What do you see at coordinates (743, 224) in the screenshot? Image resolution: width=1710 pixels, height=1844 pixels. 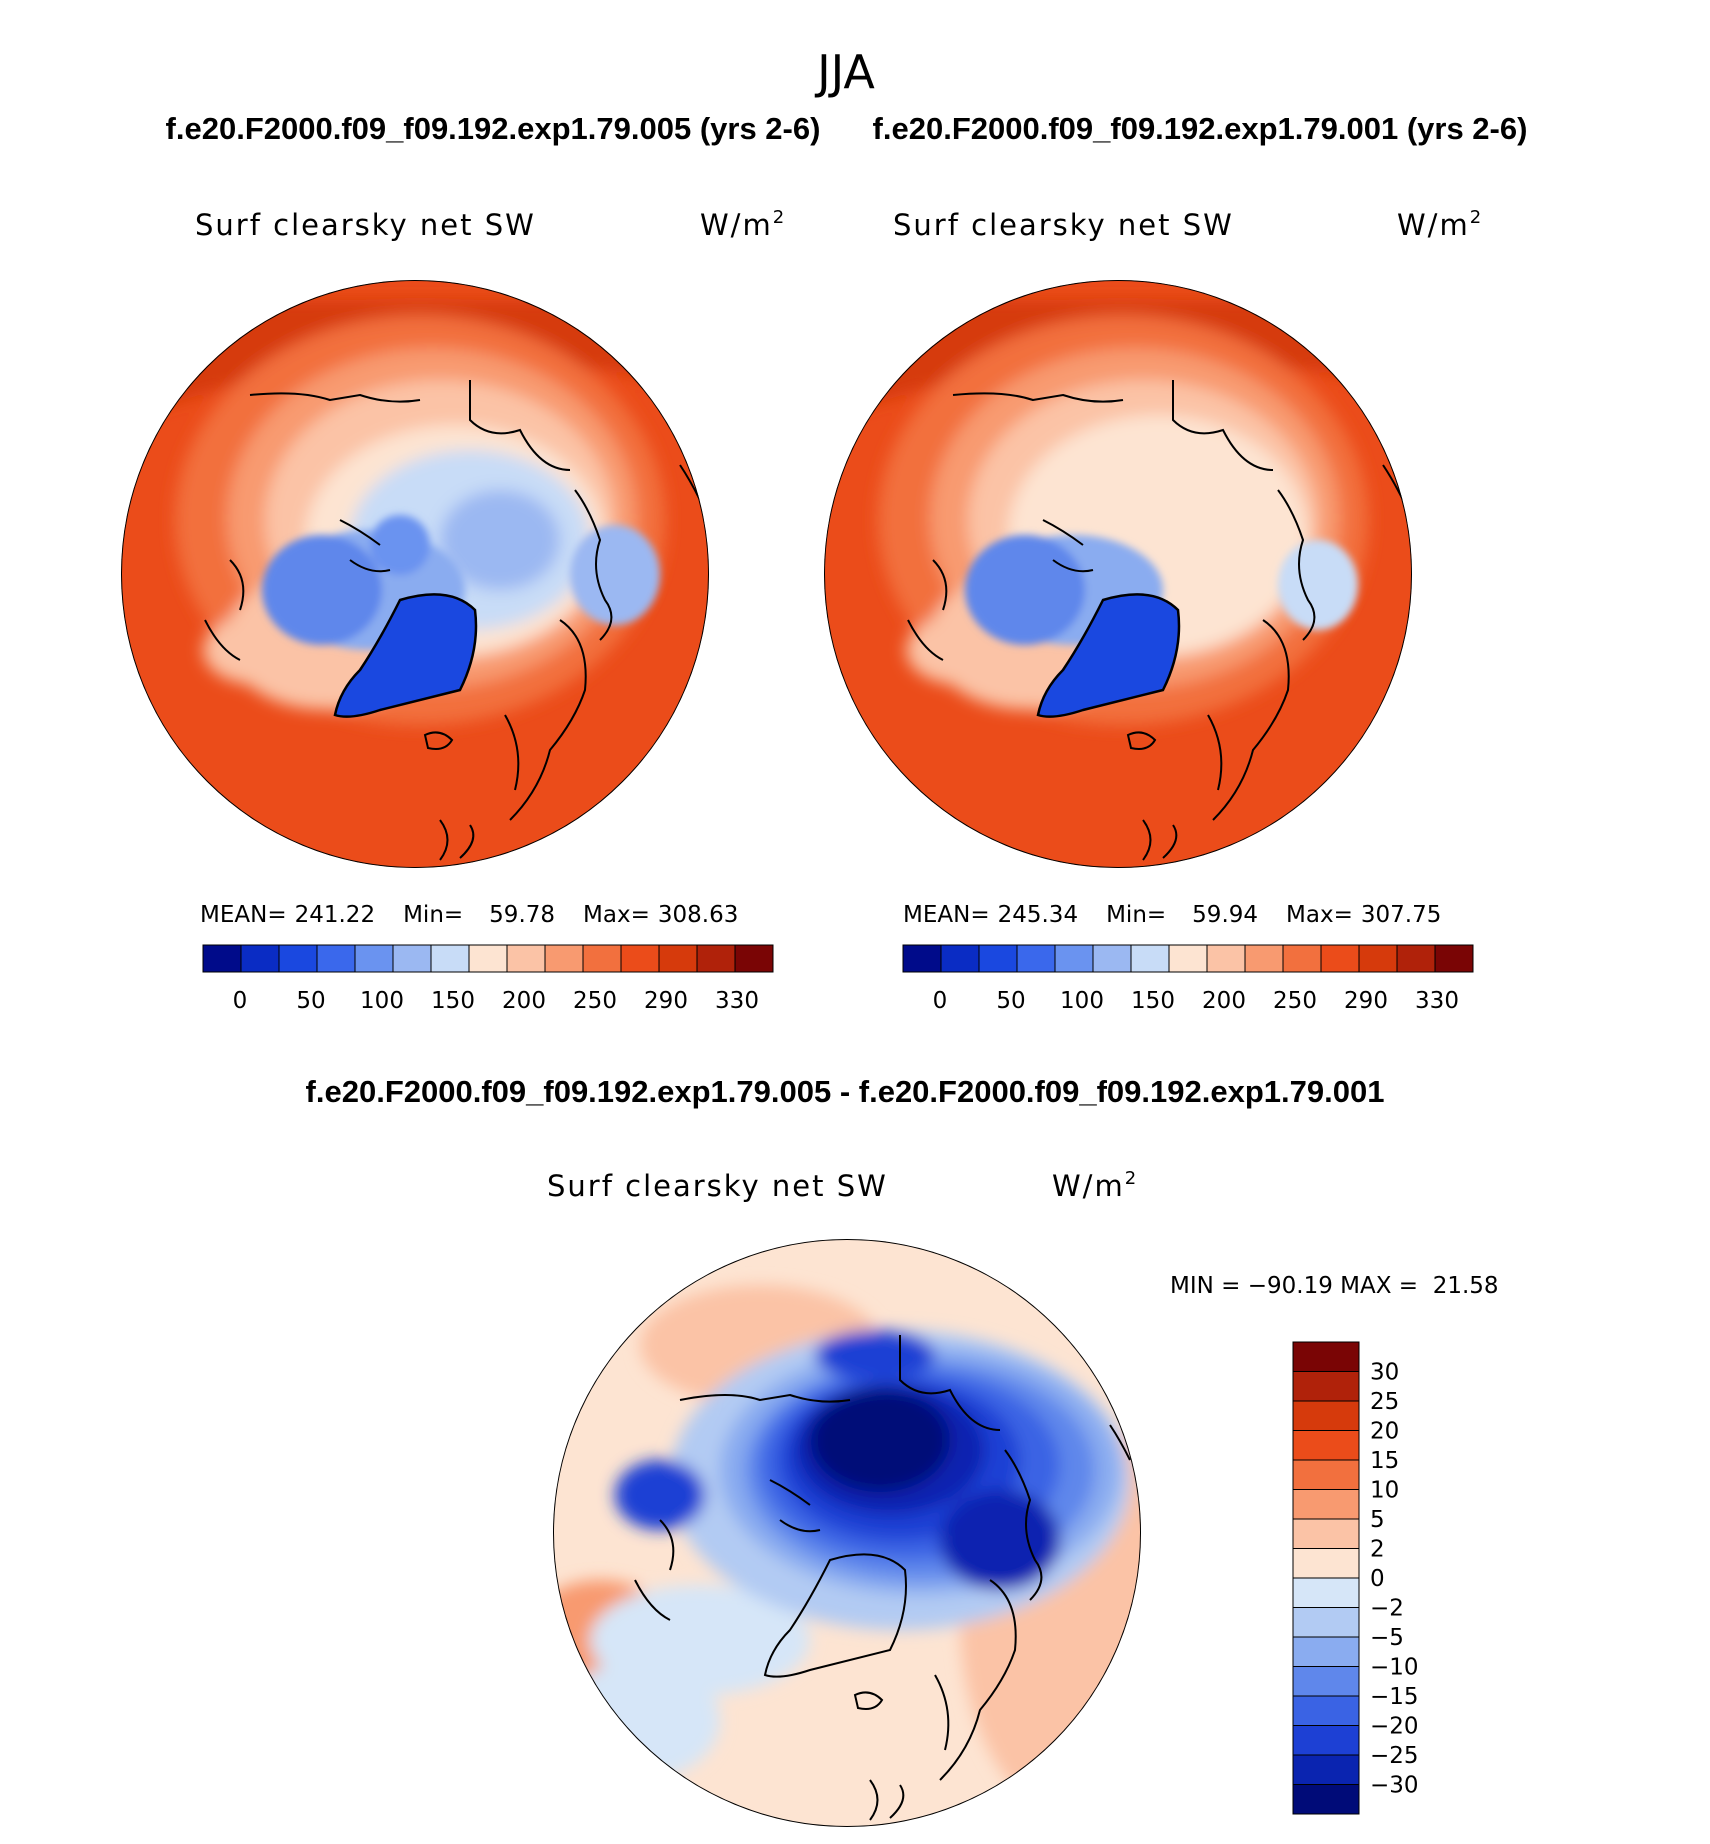 I see `panel-a-units: W/m2` at bounding box center [743, 224].